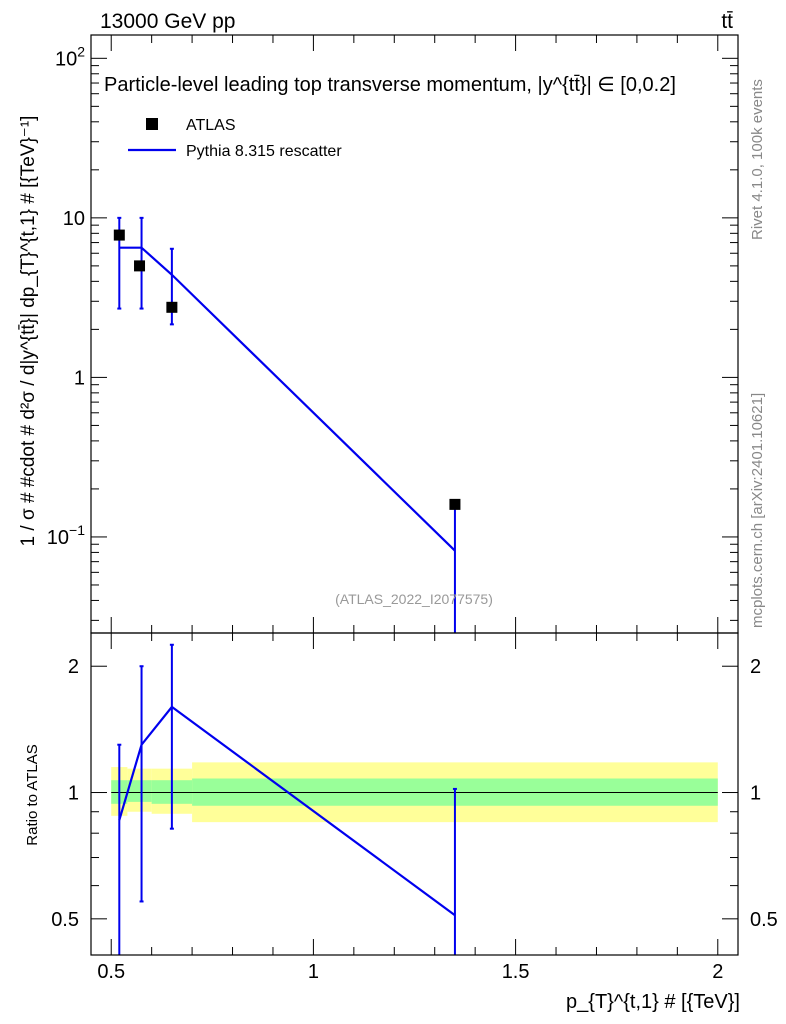 The width and height of the screenshot is (786, 1024). Describe the element at coordinates (139, 791) in the screenshot. I see `ratio-band-inner` at that location.